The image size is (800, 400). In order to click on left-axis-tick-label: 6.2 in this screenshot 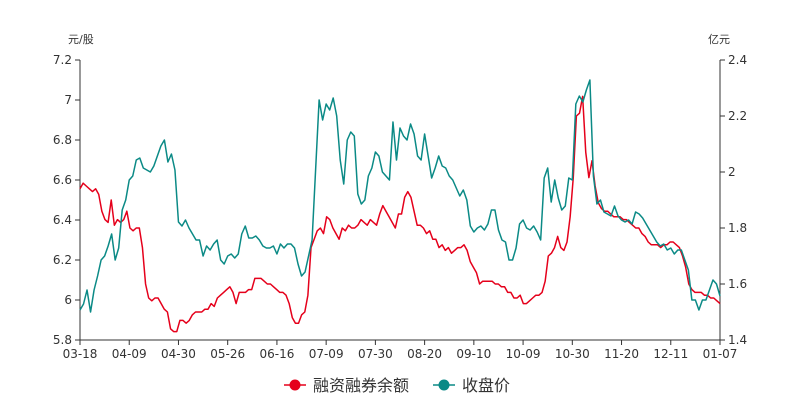, I will do `click(62, 260)`.